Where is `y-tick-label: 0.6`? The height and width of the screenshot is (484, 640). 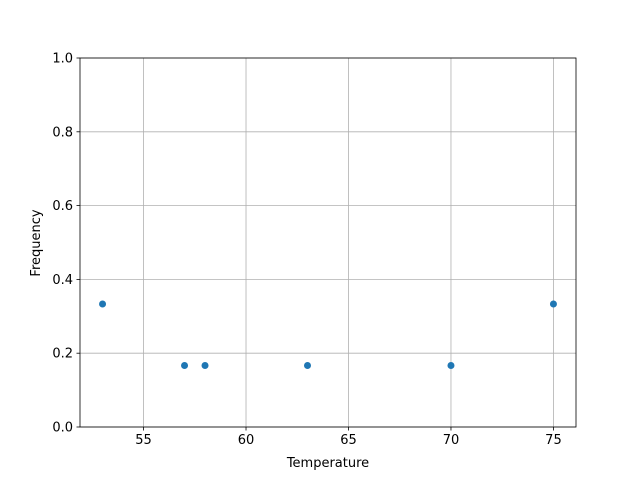
y-tick-label: 0.6 is located at coordinates (62, 206).